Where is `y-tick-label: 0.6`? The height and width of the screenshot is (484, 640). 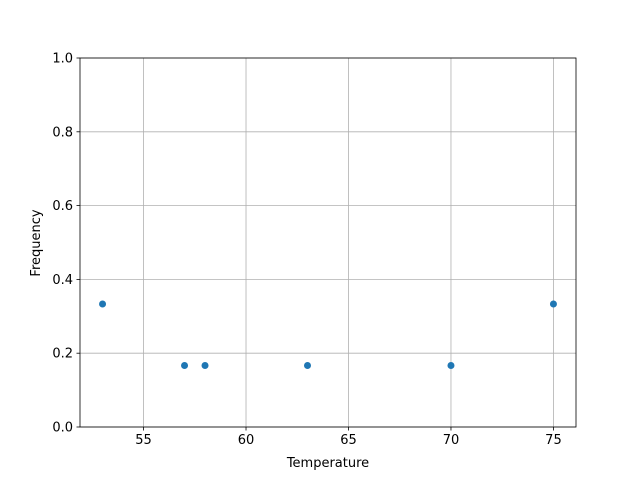
y-tick-label: 0.6 is located at coordinates (62, 206).